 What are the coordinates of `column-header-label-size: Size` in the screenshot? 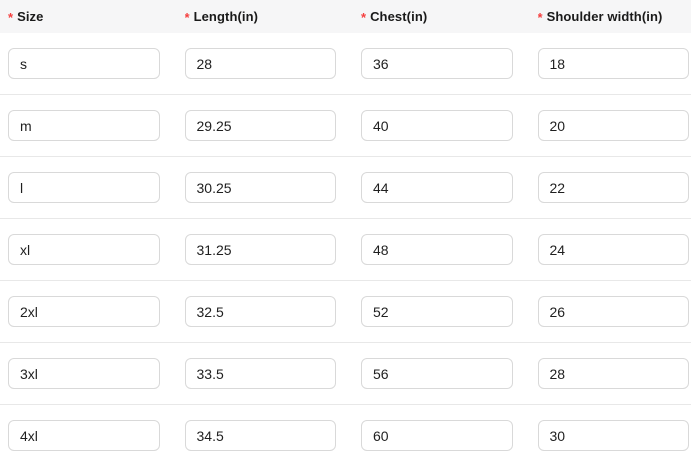 It's located at (30, 16).